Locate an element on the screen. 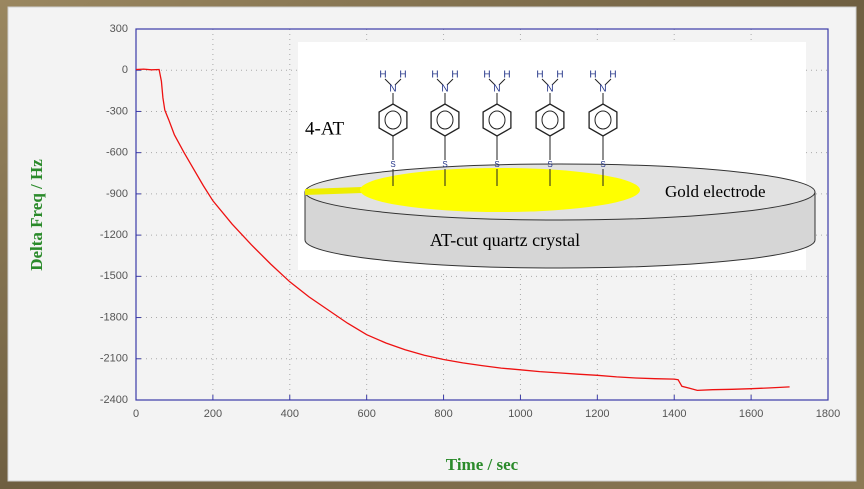  y-tick-label: -900 is located at coordinates (117, 194).